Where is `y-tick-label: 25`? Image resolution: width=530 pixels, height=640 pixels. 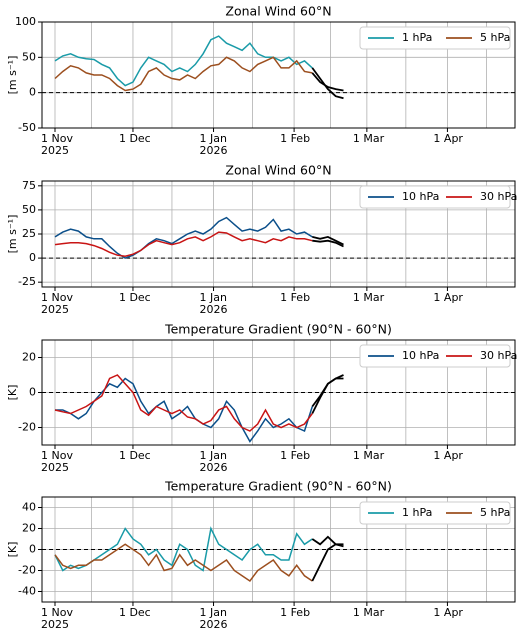 y-tick-label: 25 is located at coordinates (29, 233).